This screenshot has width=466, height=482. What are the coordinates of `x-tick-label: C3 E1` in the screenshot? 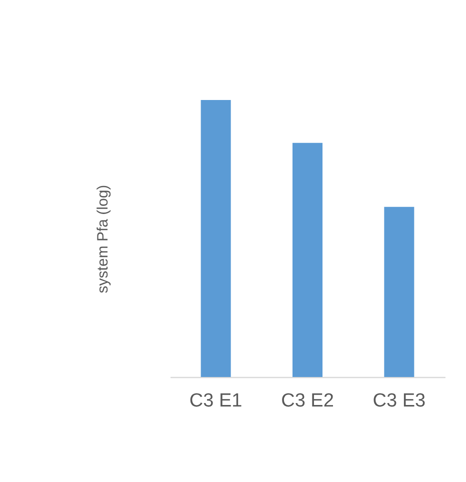 It's located at (215, 401).